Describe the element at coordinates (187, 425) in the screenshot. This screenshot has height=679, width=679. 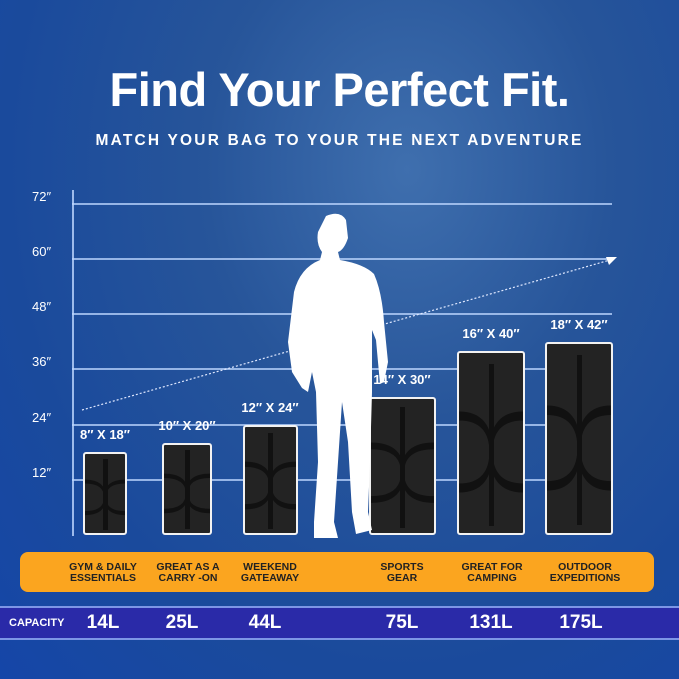
I see `bag-size-label: 10″ X 20″` at that location.